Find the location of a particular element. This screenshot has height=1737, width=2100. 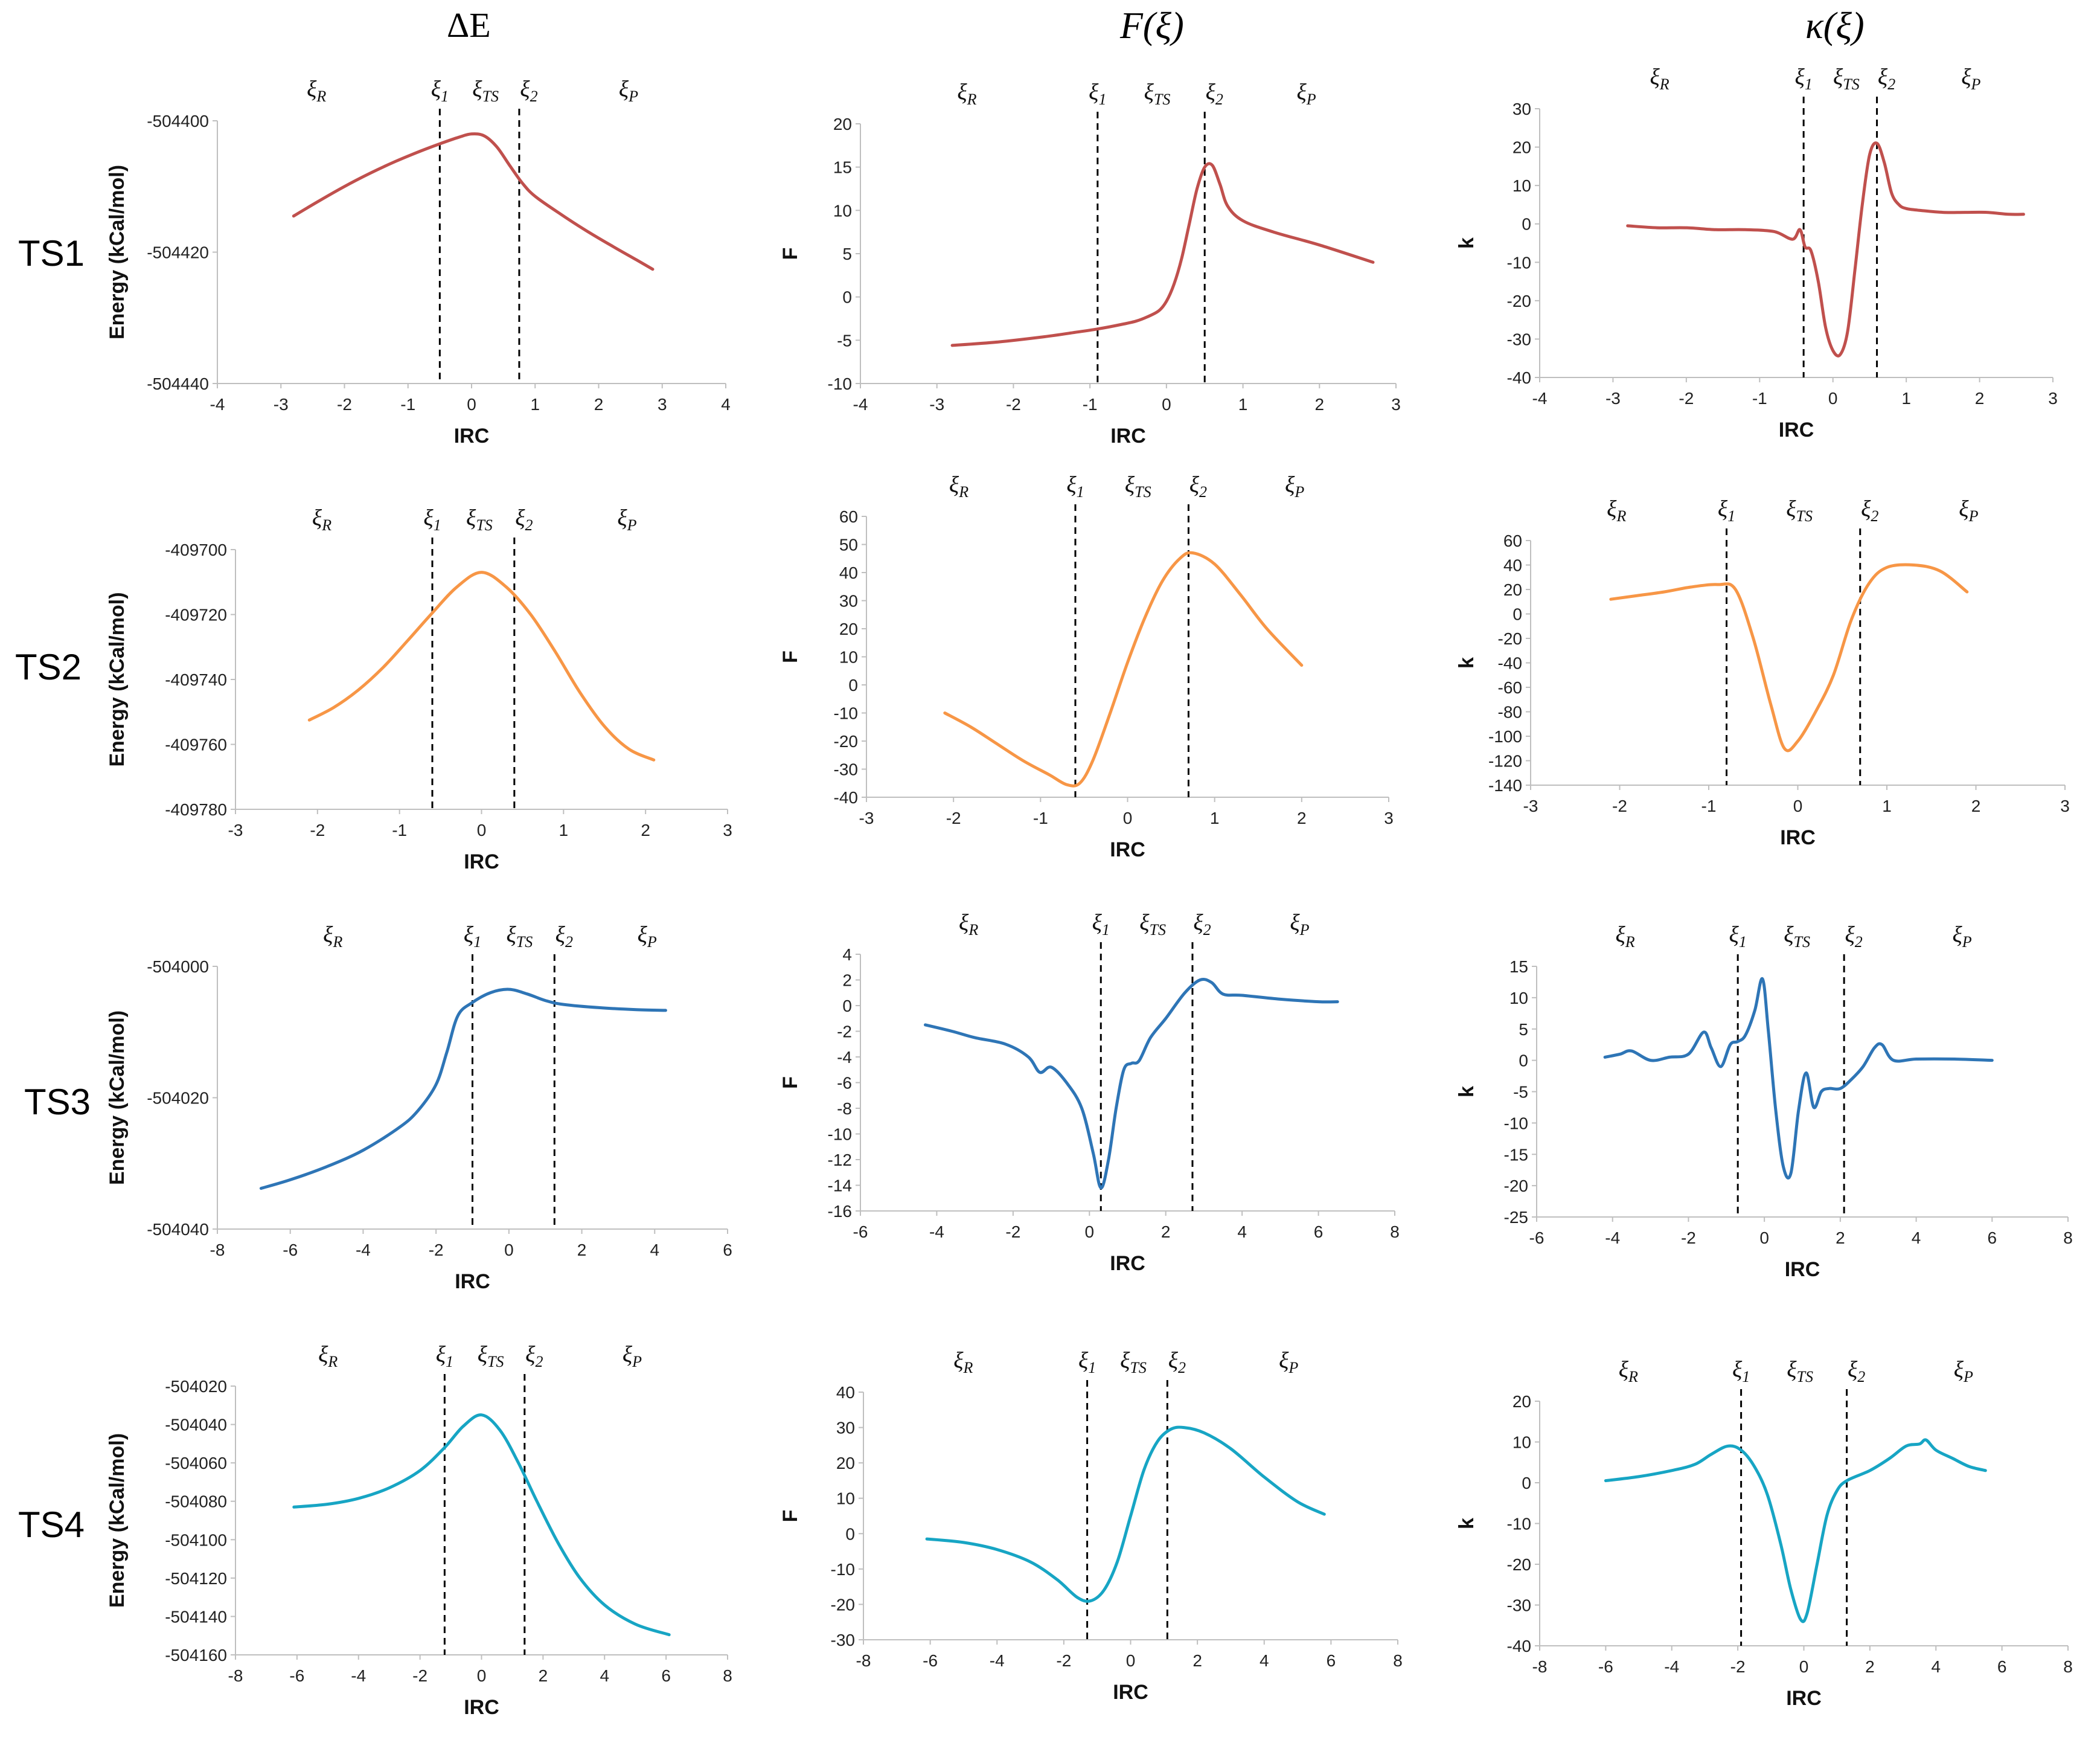

x-tick-label: 3 is located at coordinates (727, 831).